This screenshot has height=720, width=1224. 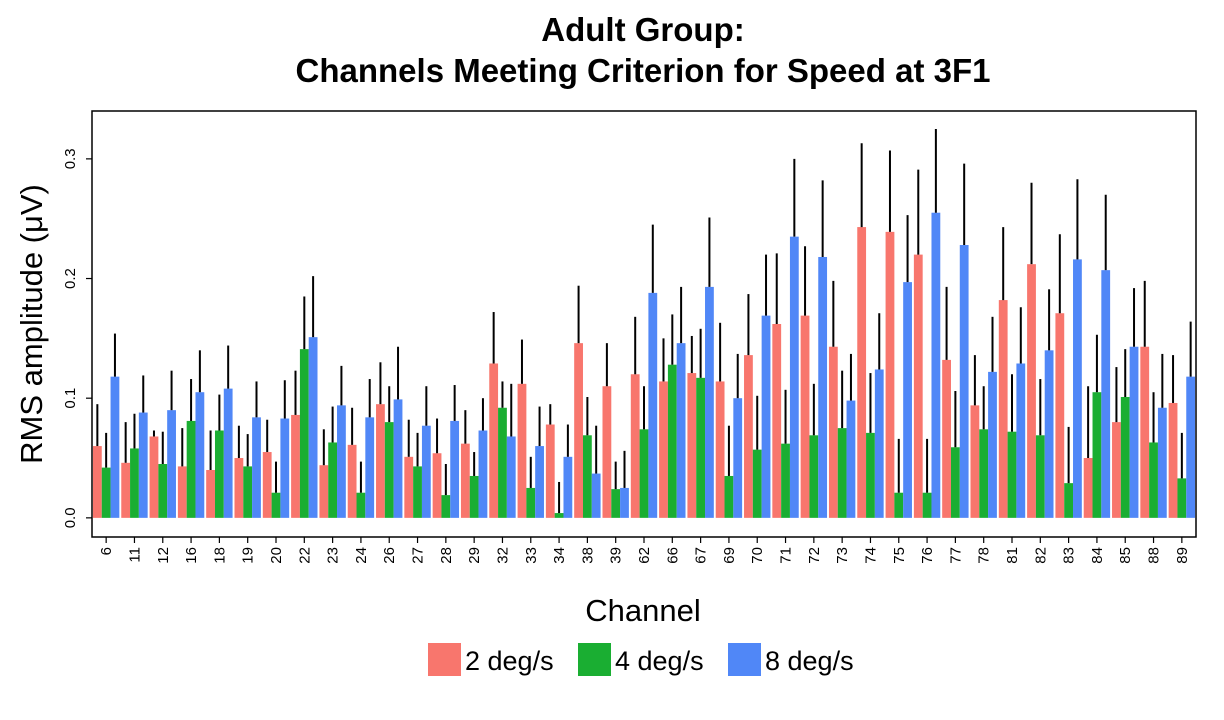 I want to click on x-tick-label-38: 38, so click(x=587, y=555).